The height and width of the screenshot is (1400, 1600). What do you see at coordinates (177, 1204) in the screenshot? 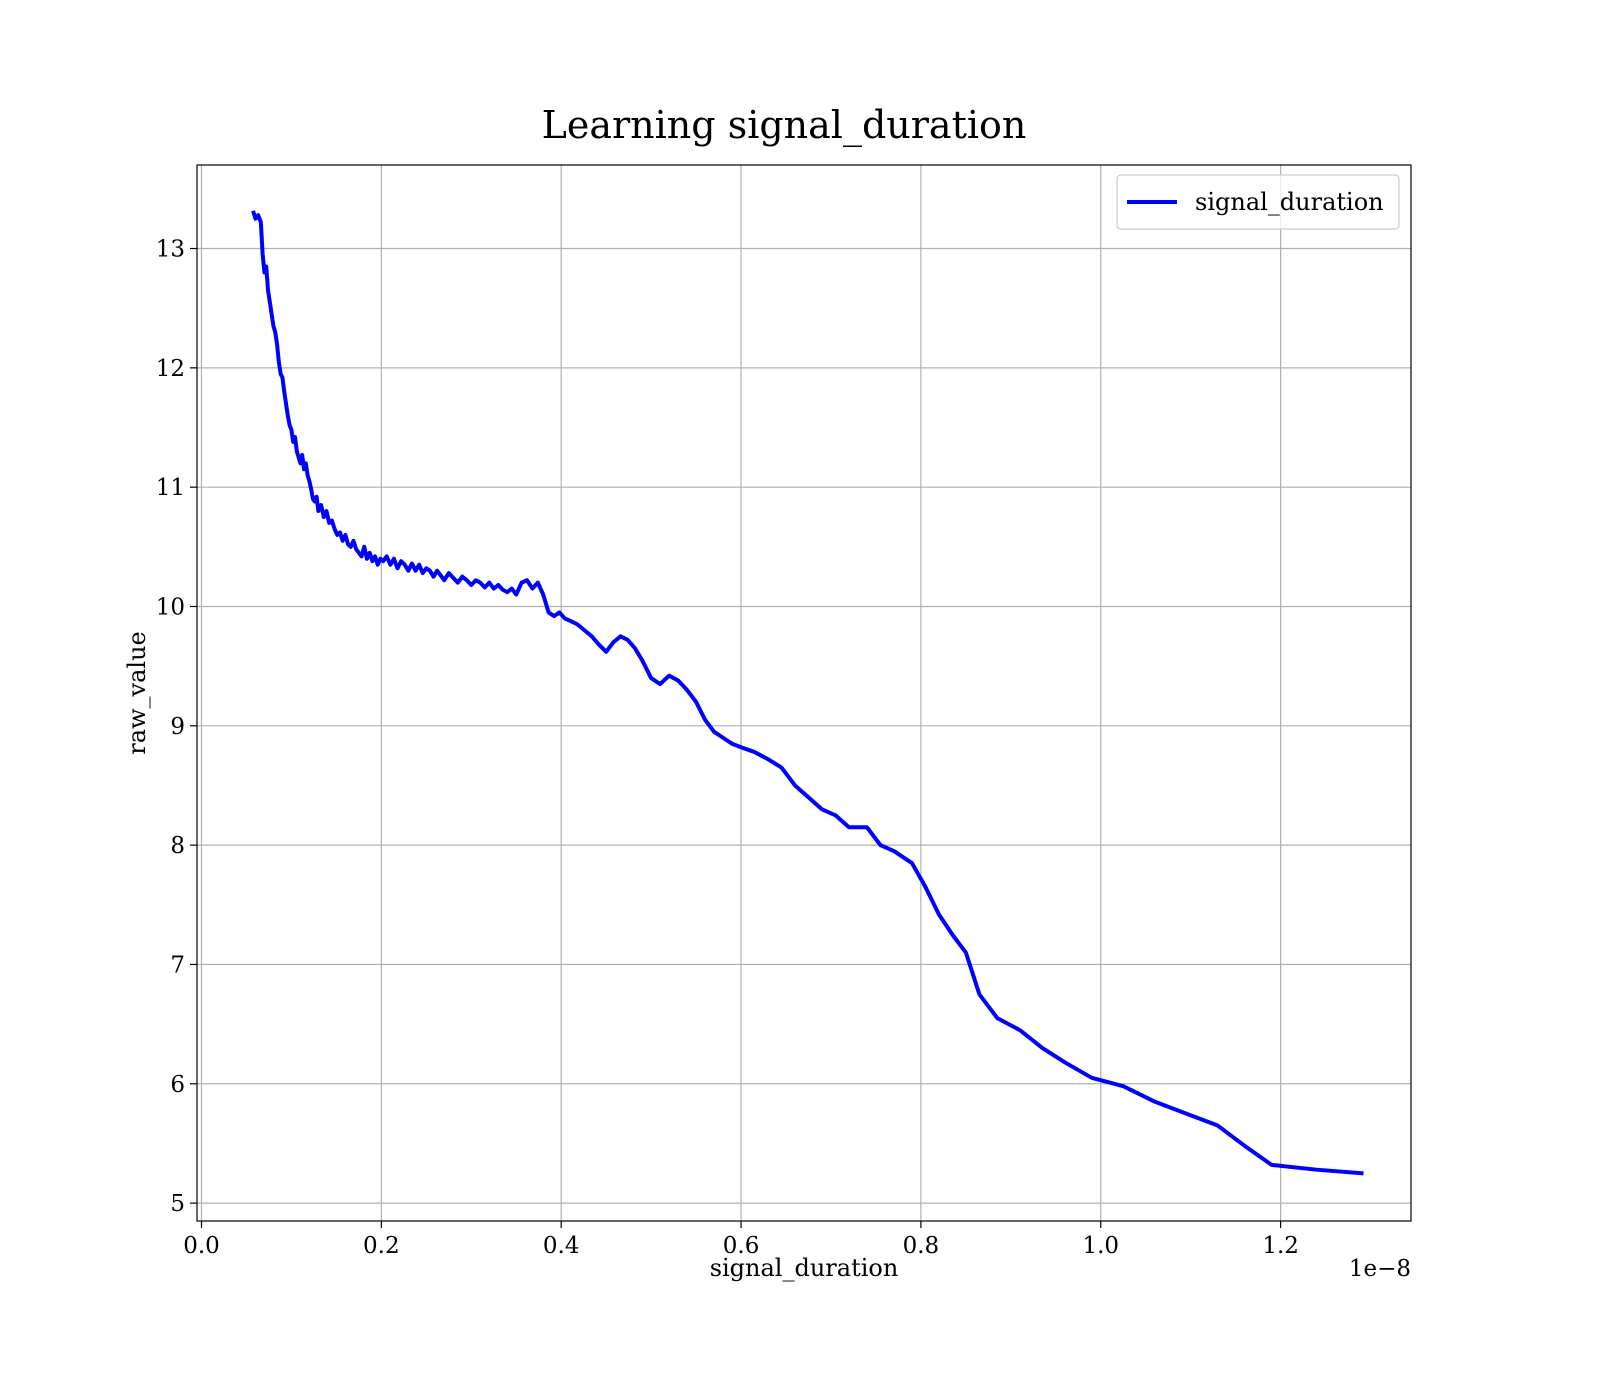
I see `y-tick-label: 5` at bounding box center [177, 1204].